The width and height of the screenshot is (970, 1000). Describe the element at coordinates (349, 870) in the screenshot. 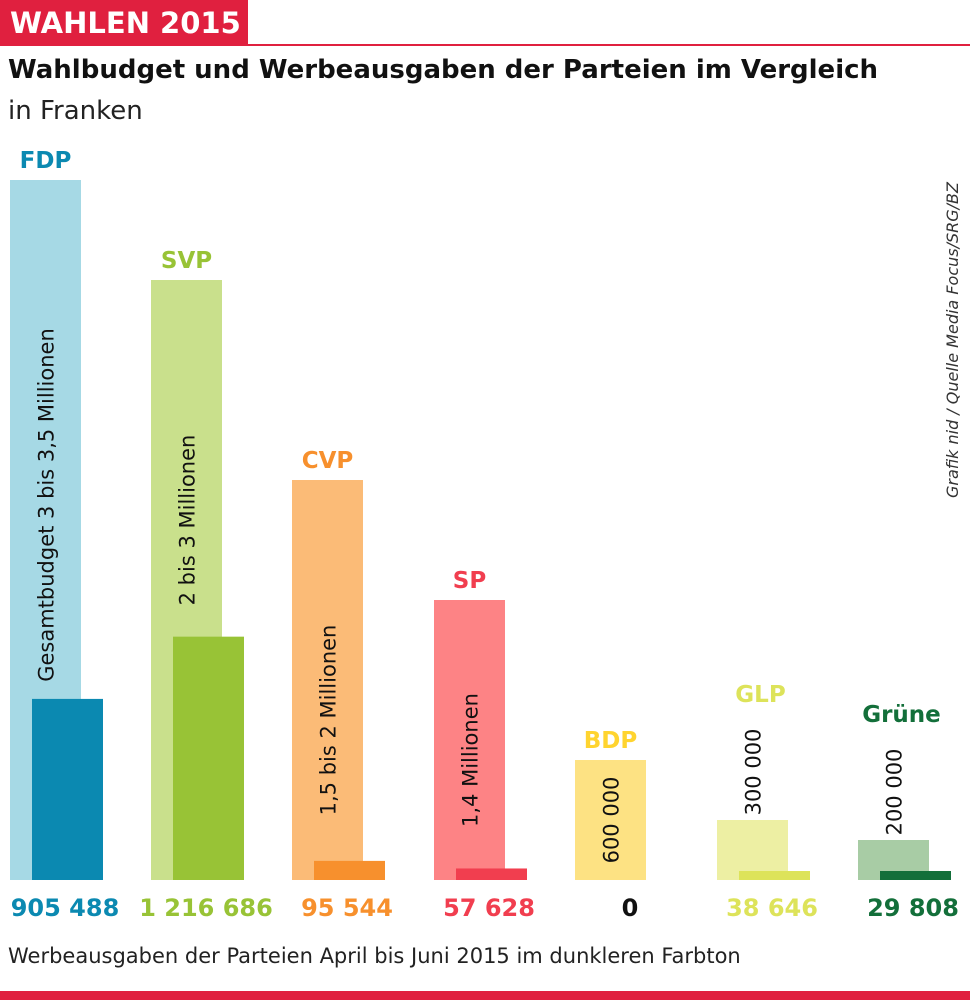

I see `spend-bar-cvp` at that location.